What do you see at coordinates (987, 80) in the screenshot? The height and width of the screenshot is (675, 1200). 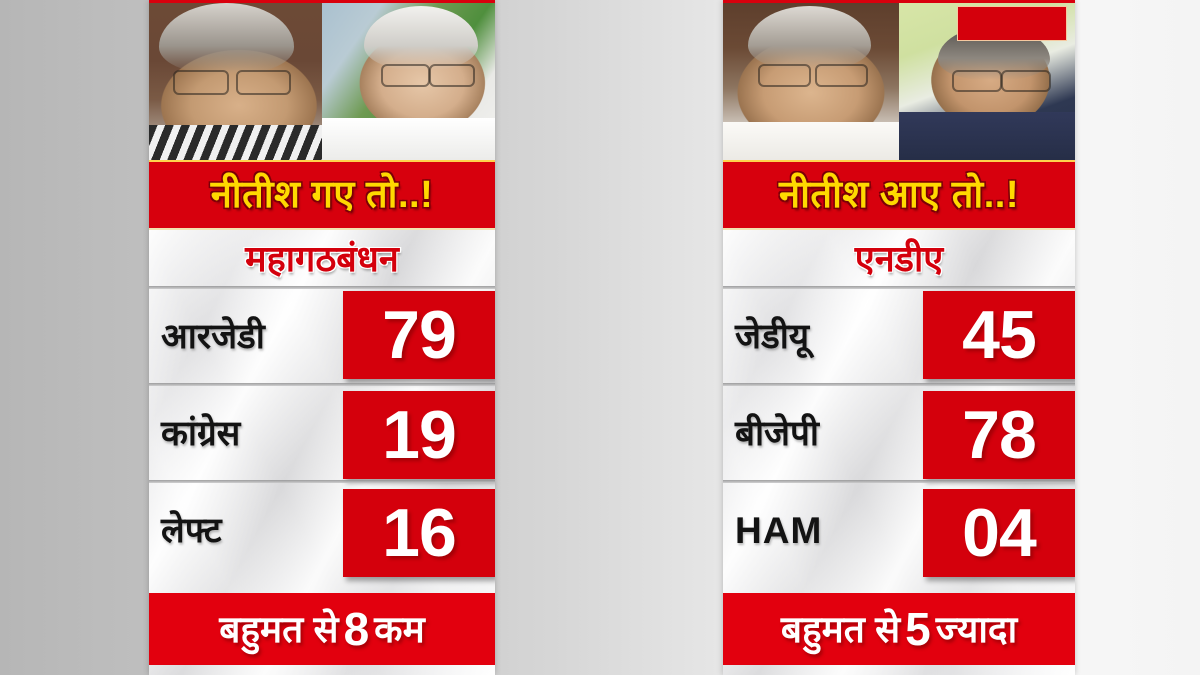 I see `photo-sushil-kumar-modi` at bounding box center [987, 80].